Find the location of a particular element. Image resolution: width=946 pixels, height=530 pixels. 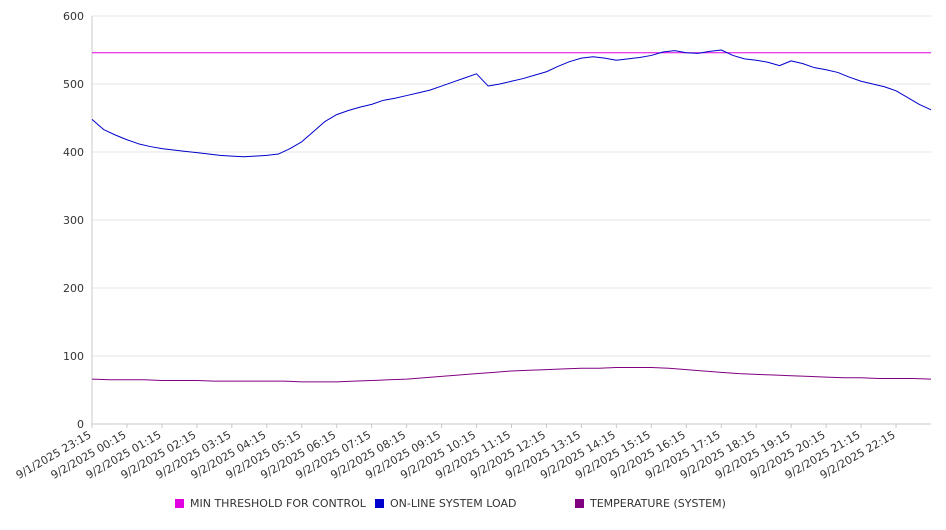

y-tick-label: 100 is located at coordinates (73, 356).